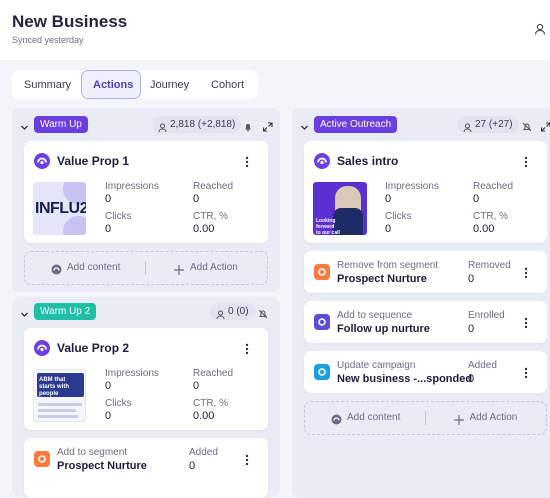 This screenshot has width=550, height=498. I want to click on sync-status: Synced yesterday, so click(48, 40).